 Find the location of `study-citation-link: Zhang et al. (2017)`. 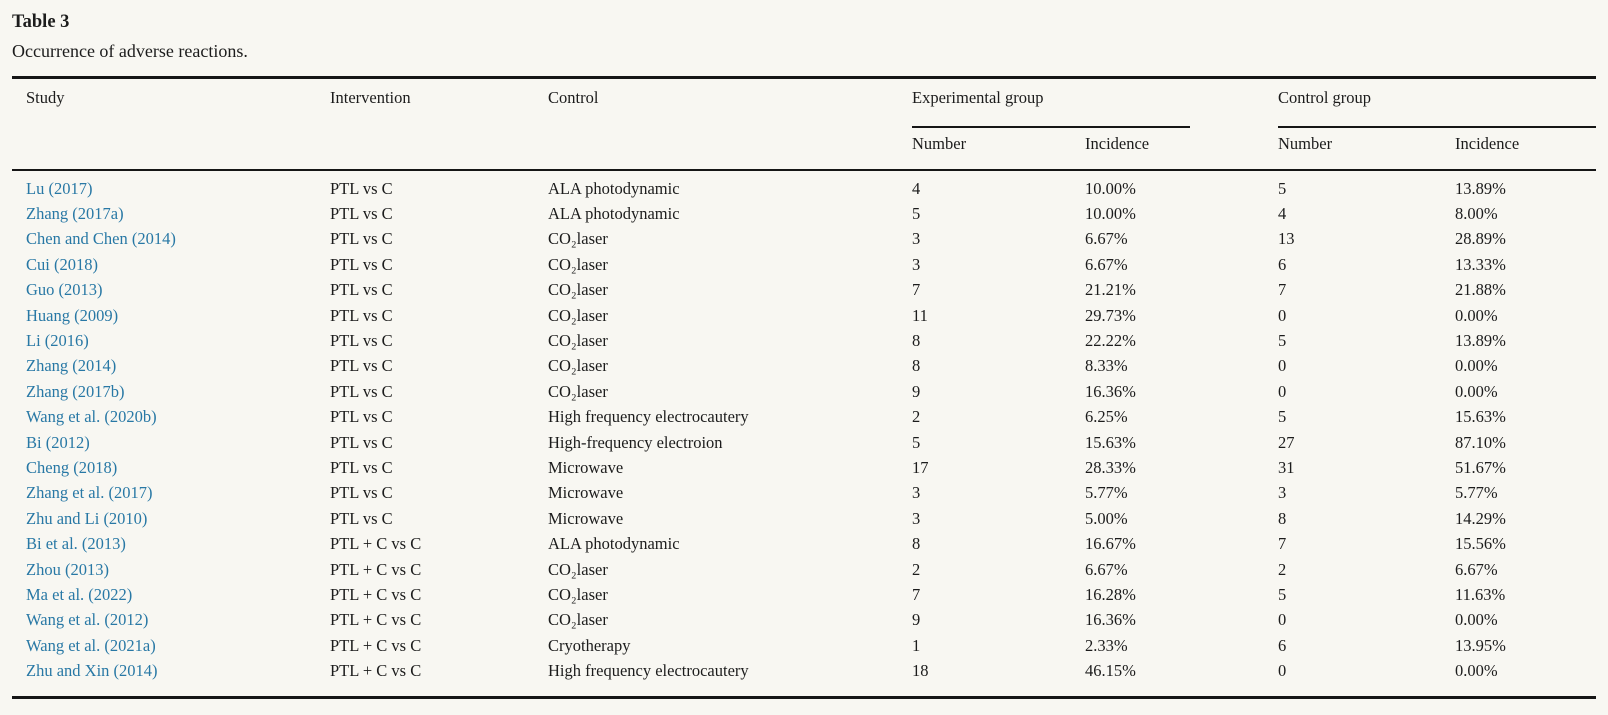

study-citation-link: Zhang et al. (2017) is located at coordinates (89, 493).